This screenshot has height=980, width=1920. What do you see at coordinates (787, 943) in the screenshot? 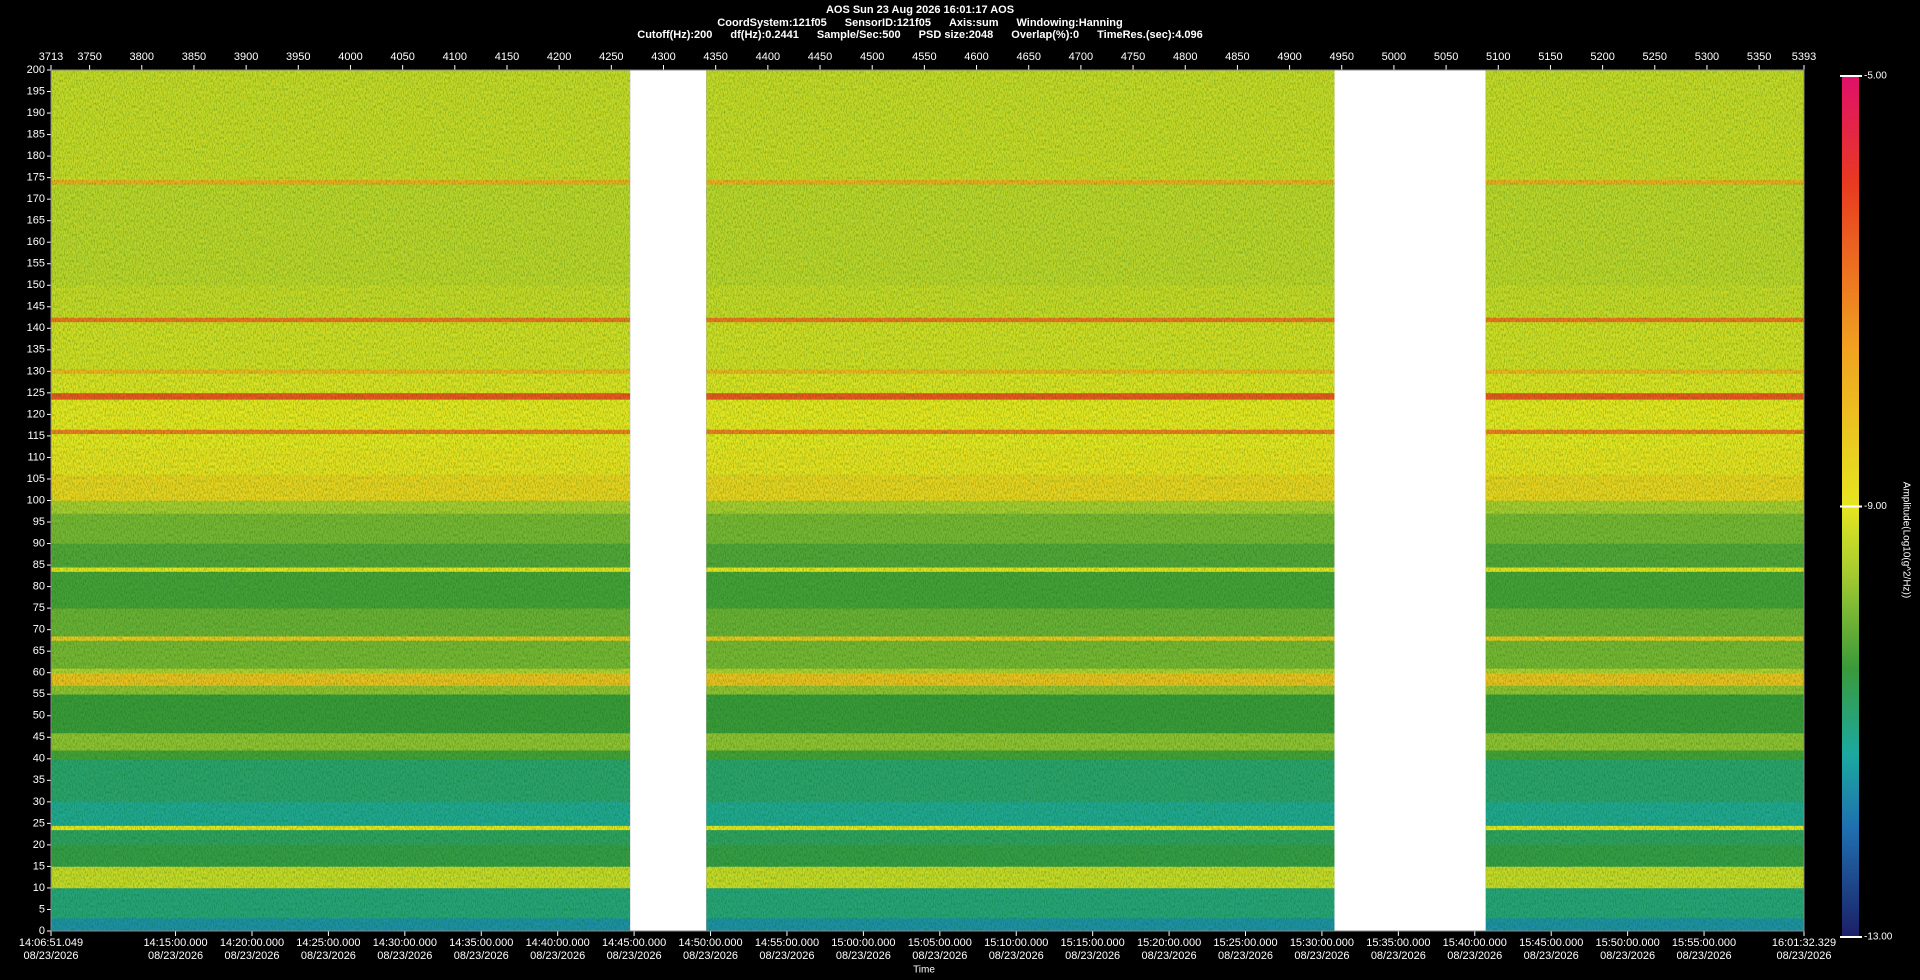
I see `x-tick-label: 14:55:00.000` at bounding box center [787, 943].